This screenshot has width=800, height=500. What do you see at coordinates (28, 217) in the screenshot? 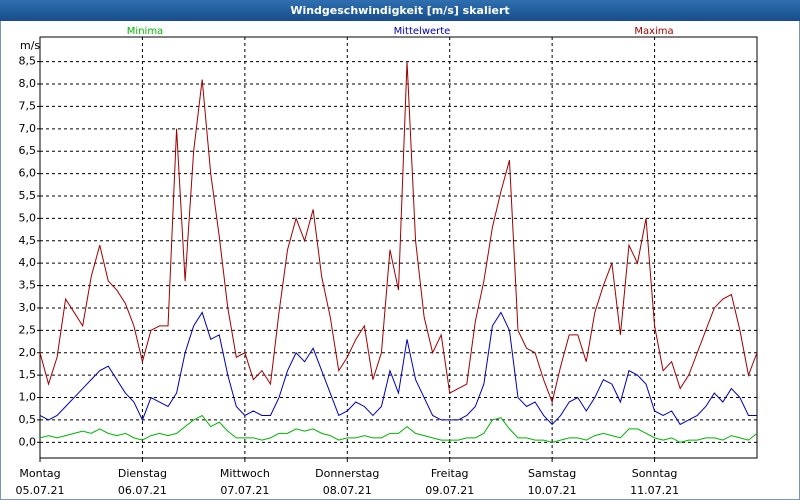
I see `y-tick-label: 5,0` at bounding box center [28, 217].